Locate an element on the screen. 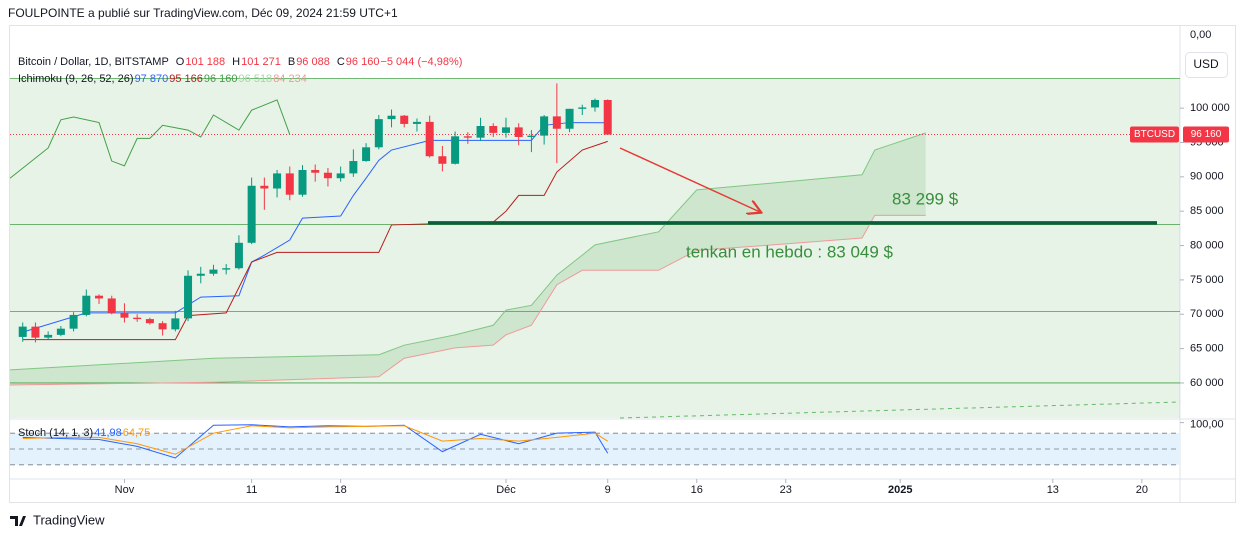 Image resolution: width=1246 pixels, height=539 pixels. symbol-tag is located at coordinates (1154, 134).